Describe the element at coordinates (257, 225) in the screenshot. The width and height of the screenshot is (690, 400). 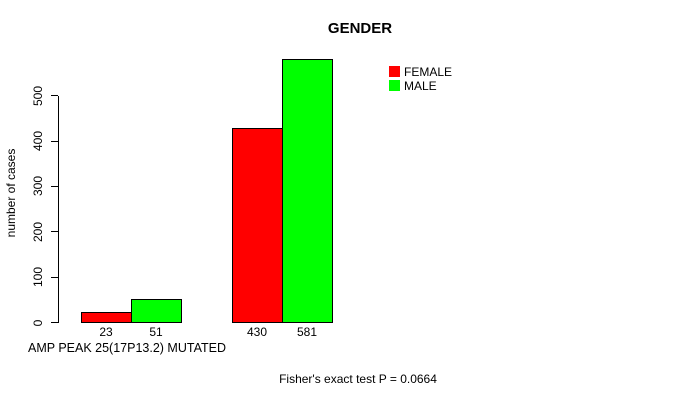
I see `bar-female-group2` at that location.